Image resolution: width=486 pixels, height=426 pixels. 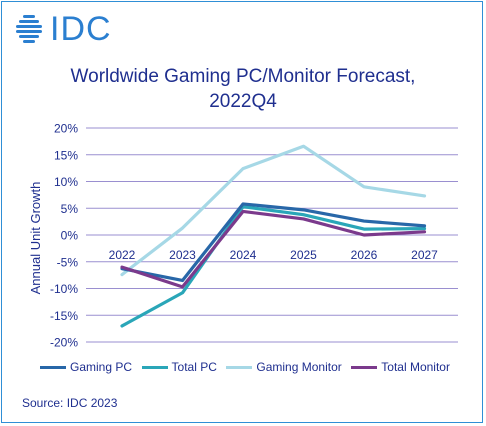 I want to click on legend-label-gaming-monitor: Gaming Monitor, so click(x=299, y=367).